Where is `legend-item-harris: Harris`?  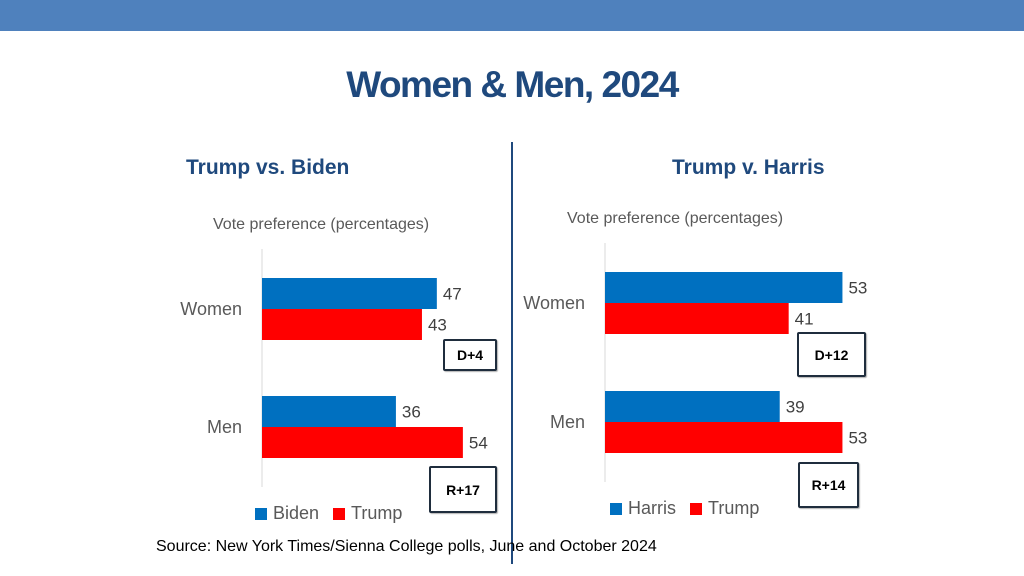
legend-item-harris: Harris is located at coordinates (643, 508).